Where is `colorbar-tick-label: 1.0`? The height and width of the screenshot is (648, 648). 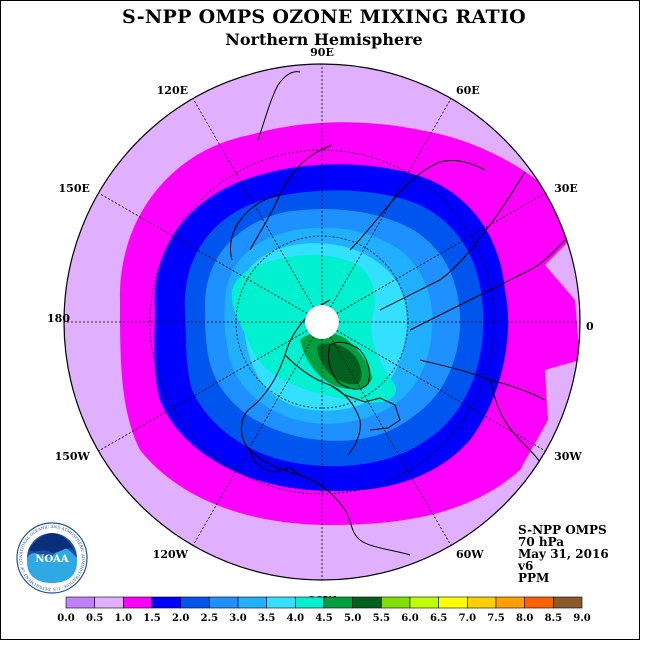
colorbar-tick-label: 1.0 is located at coordinates (123, 618).